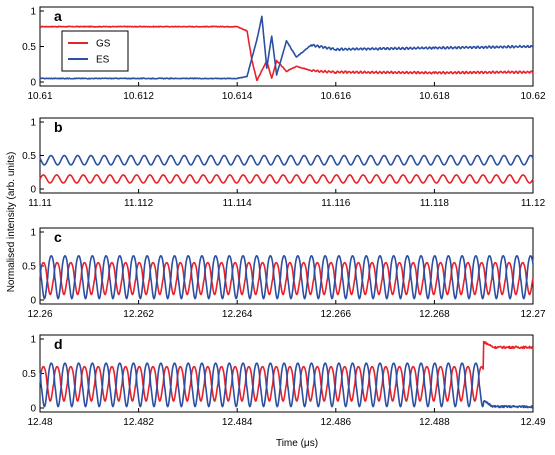  What do you see at coordinates (532, 422) in the screenshot?
I see `panel-d-xtick-label: 12.49` at bounding box center [532, 422].